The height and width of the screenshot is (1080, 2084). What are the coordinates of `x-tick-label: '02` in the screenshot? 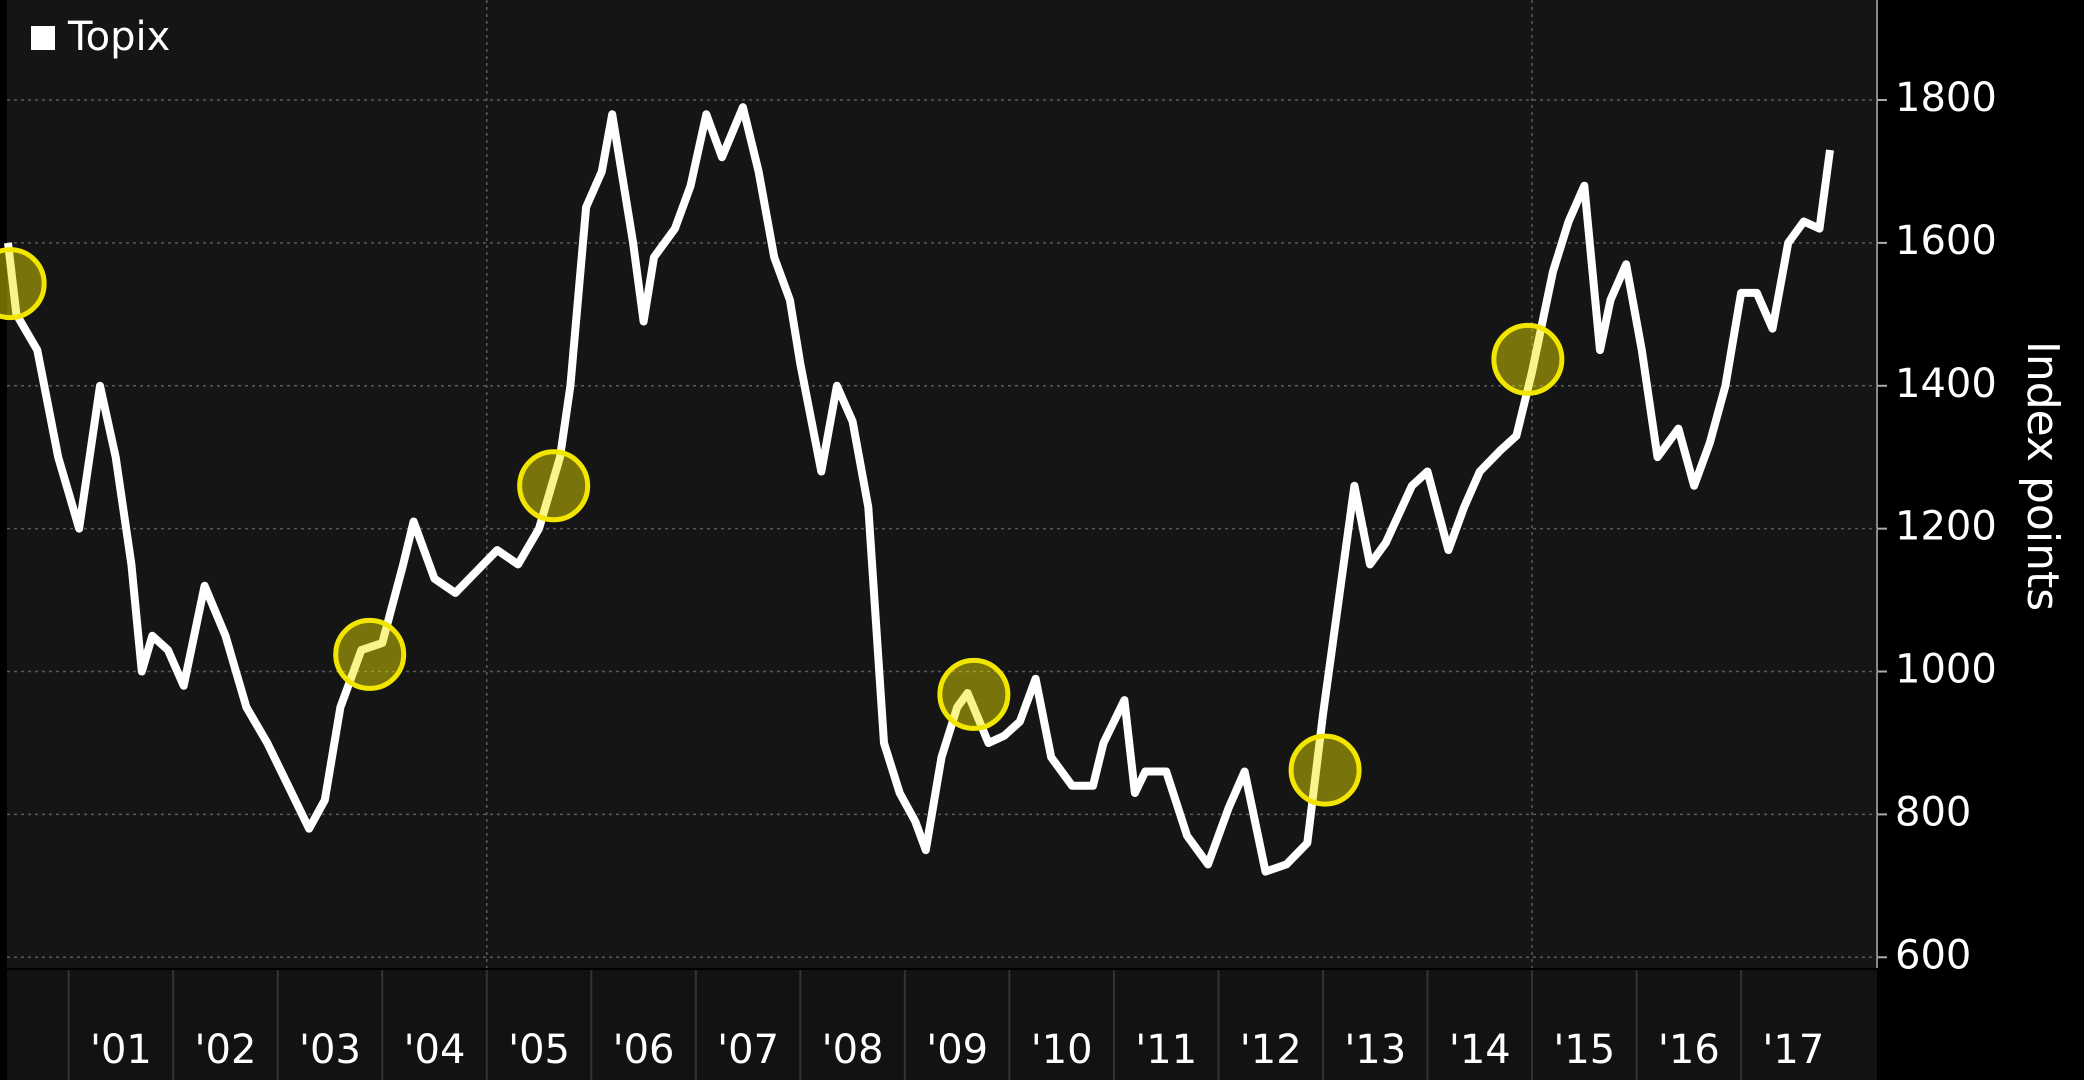 It's located at (226, 1050).